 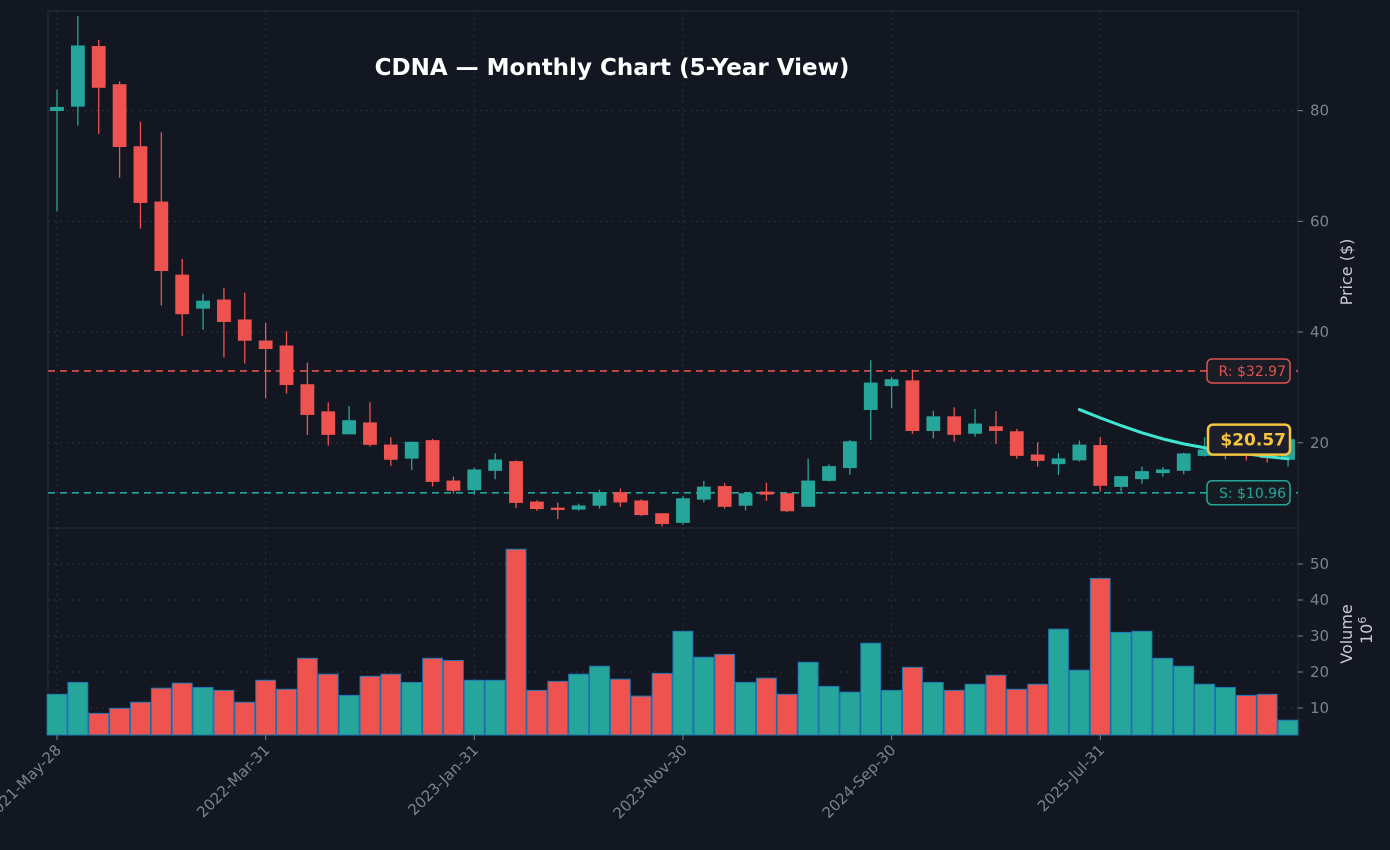 What do you see at coordinates (1253, 441) in the screenshot?
I see `last-price-label: $20.57` at bounding box center [1253, 441].